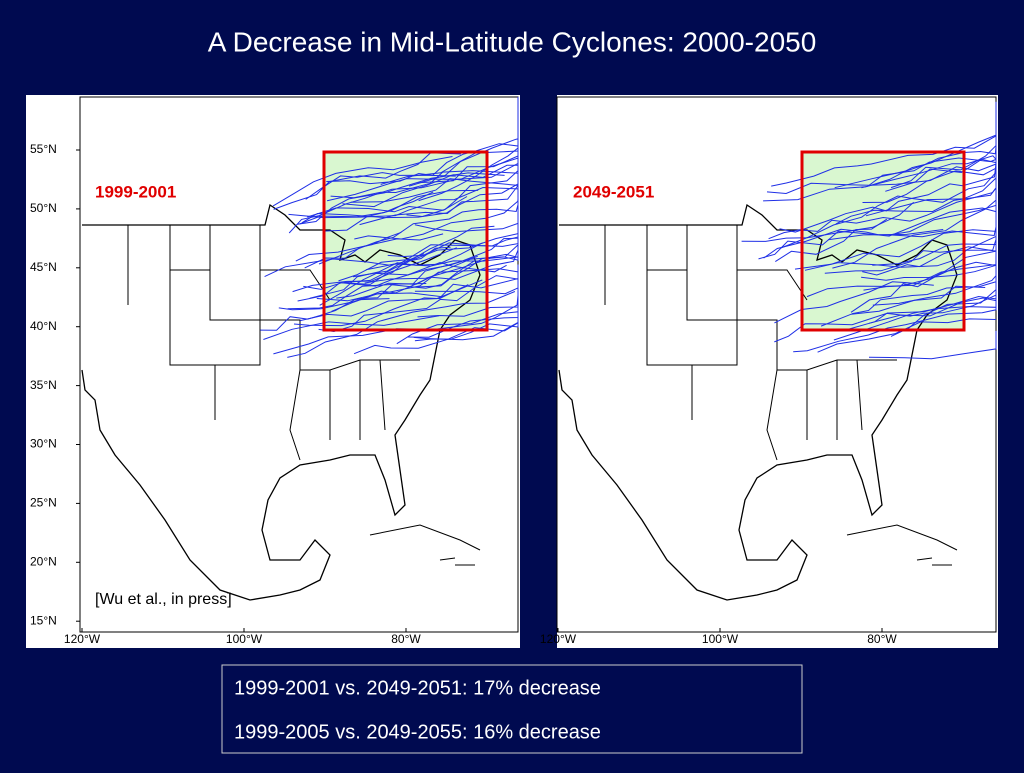 The width and height of the screenshot is (1024, 773). I want to click on lat-label: 55°N, so click(43, 149).